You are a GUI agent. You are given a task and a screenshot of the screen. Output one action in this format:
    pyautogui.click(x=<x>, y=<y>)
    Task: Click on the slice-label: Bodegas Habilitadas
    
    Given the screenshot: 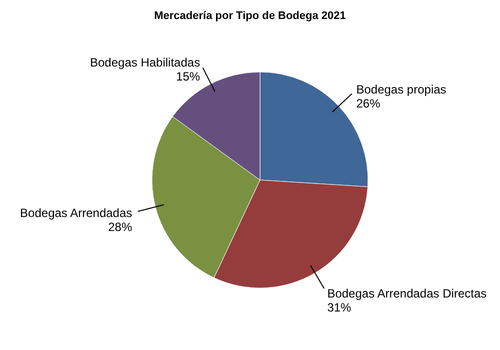 What is the action you would take?
    pyautogui.click(x=145, y=62)
    